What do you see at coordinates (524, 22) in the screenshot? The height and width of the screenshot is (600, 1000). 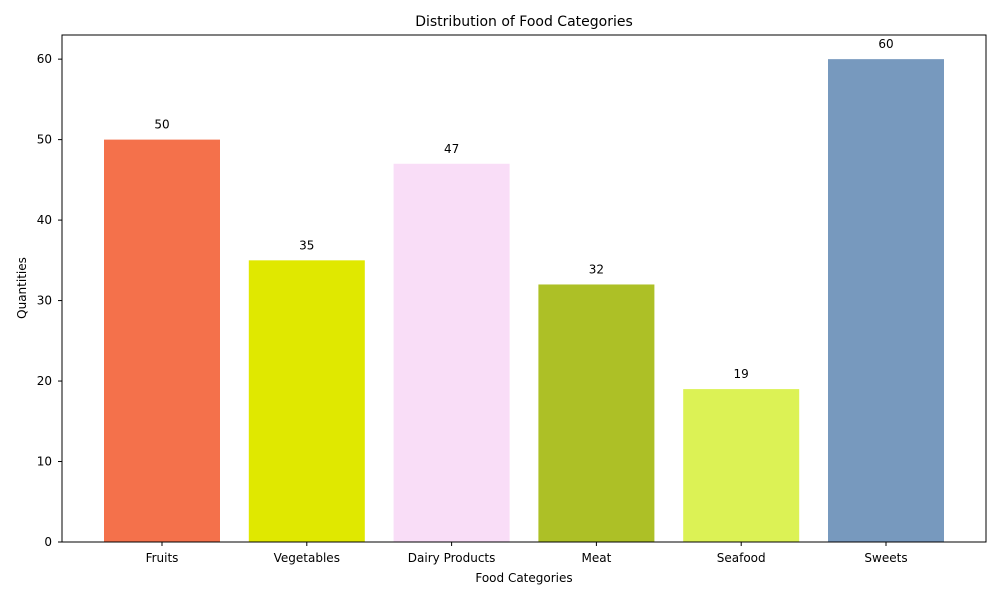 I see `chart-title: Distribution of Food Categories` at bounding box center [524, 22].